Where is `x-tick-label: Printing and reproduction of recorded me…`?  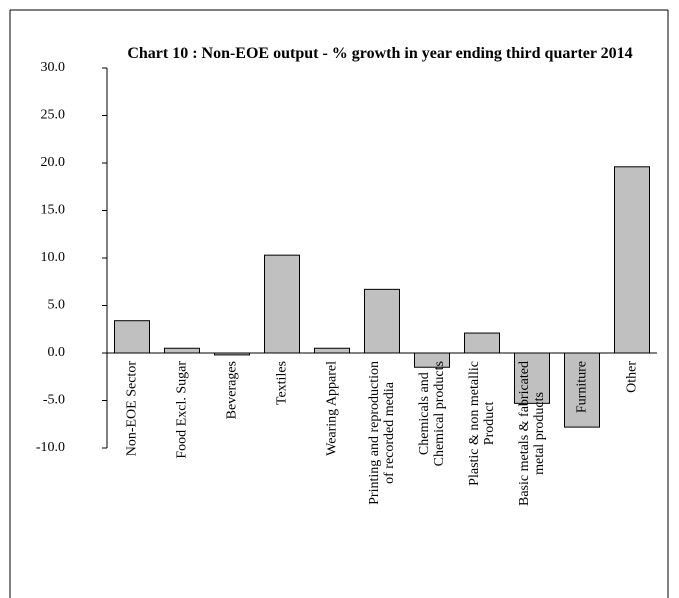 x-tick-label: Printing and reproduction of recorded me… is located at coordinates (382, 433).